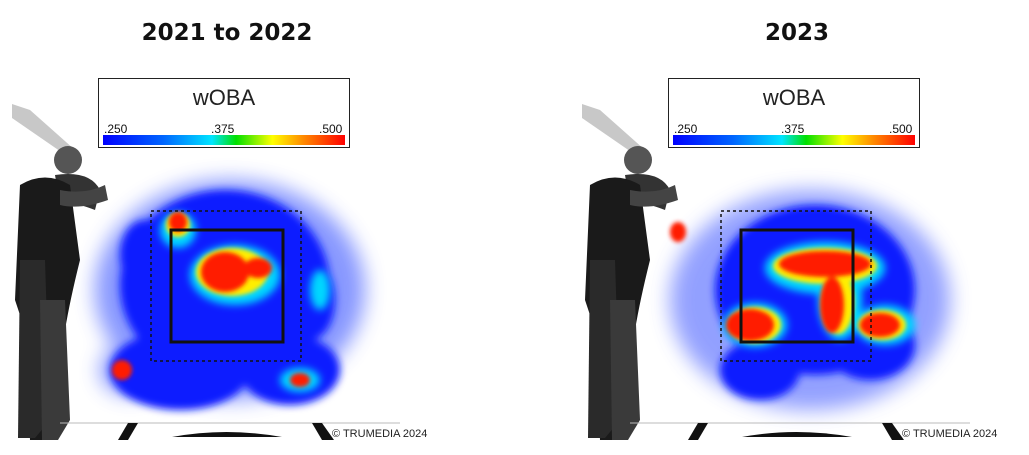 This screenshot has height=455, width=1029. What do you see at coordinates (796, 33) in the screenshot?
I see `chart-title: 2023` at bounding box center [796, 33].